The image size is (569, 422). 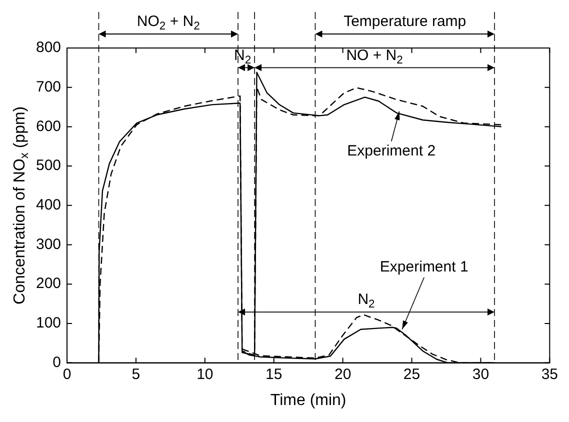 What do you see at coordinates (136, 374) in the screenshot?
I see `x-tick-label: 5` at bounding box center [136, 374].